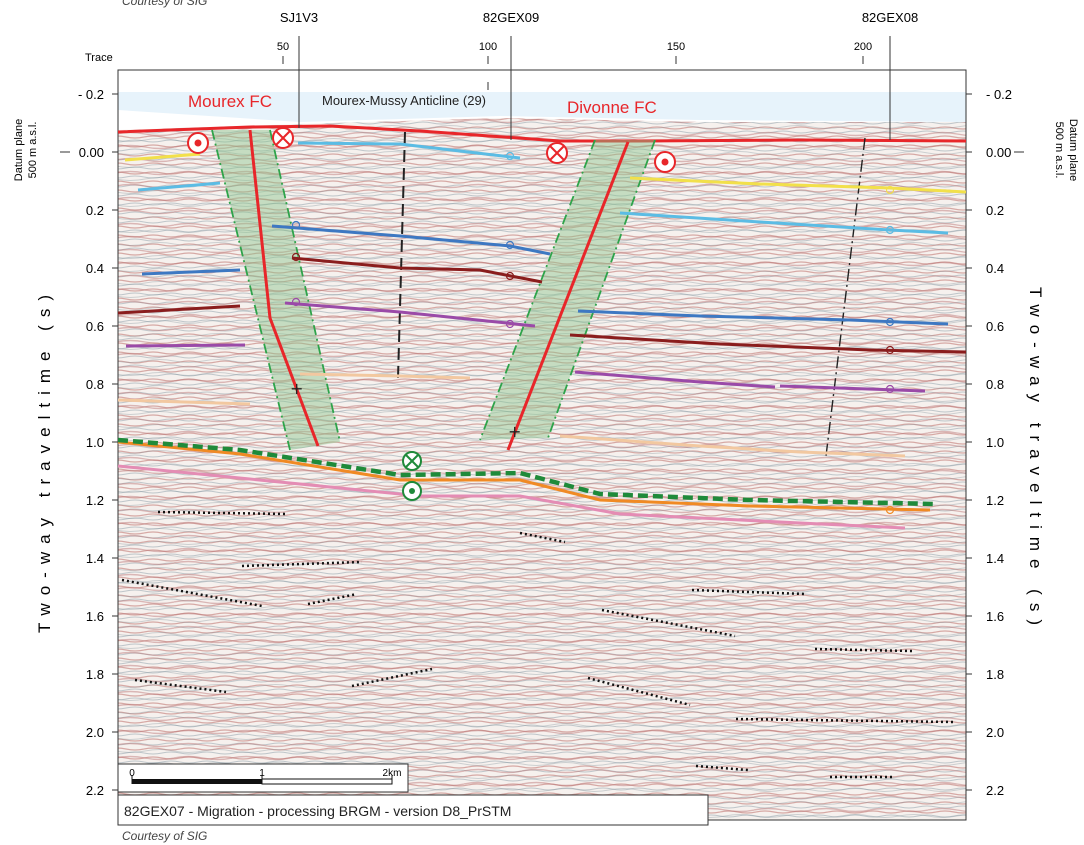 Image resolution: width=1084 pixels, height=845 pixels. I want to click on mourex-zone-edge-left, so click(251, 290).